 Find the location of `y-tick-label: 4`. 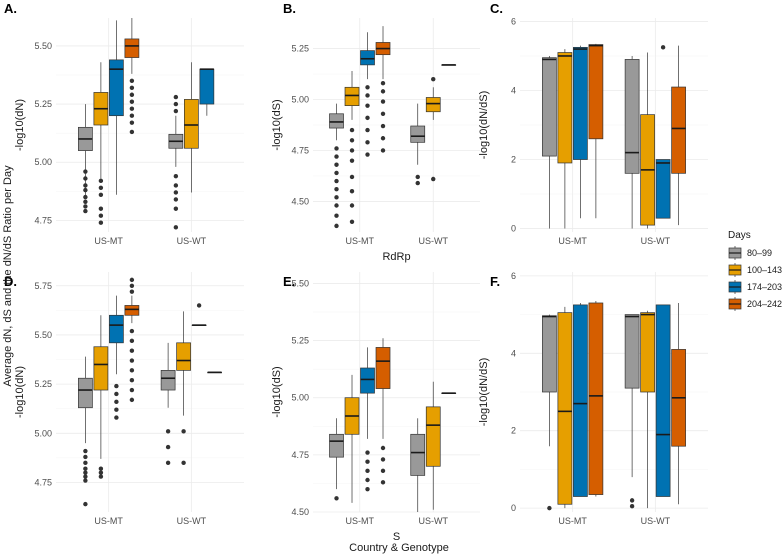

y-tick-label: 4 is located at coordinates (513, 353).